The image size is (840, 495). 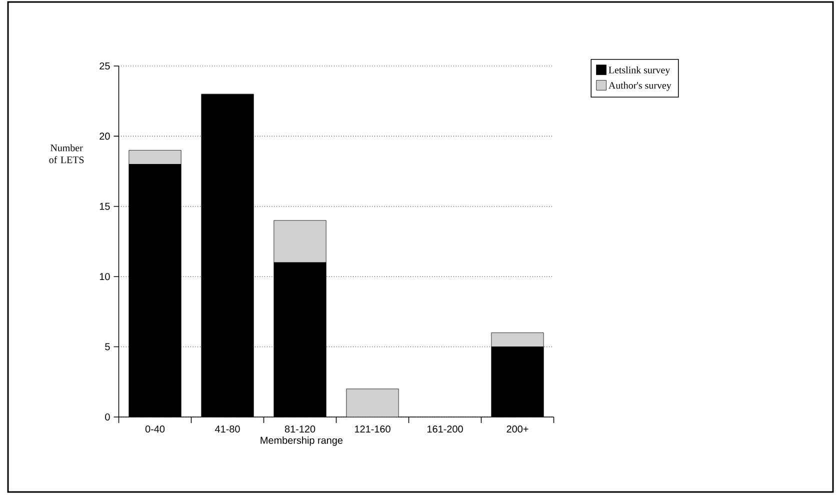 What do you see at coordinates (107, 346) in the screenshot?
I see `y-tick-label: 5` at bounding box center [107, 346].